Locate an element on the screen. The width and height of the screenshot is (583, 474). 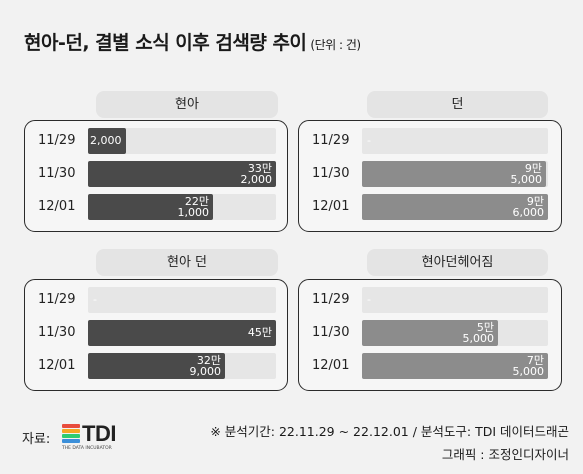
bar-track: 5만 5,000 is located at coordinates (455, 333).